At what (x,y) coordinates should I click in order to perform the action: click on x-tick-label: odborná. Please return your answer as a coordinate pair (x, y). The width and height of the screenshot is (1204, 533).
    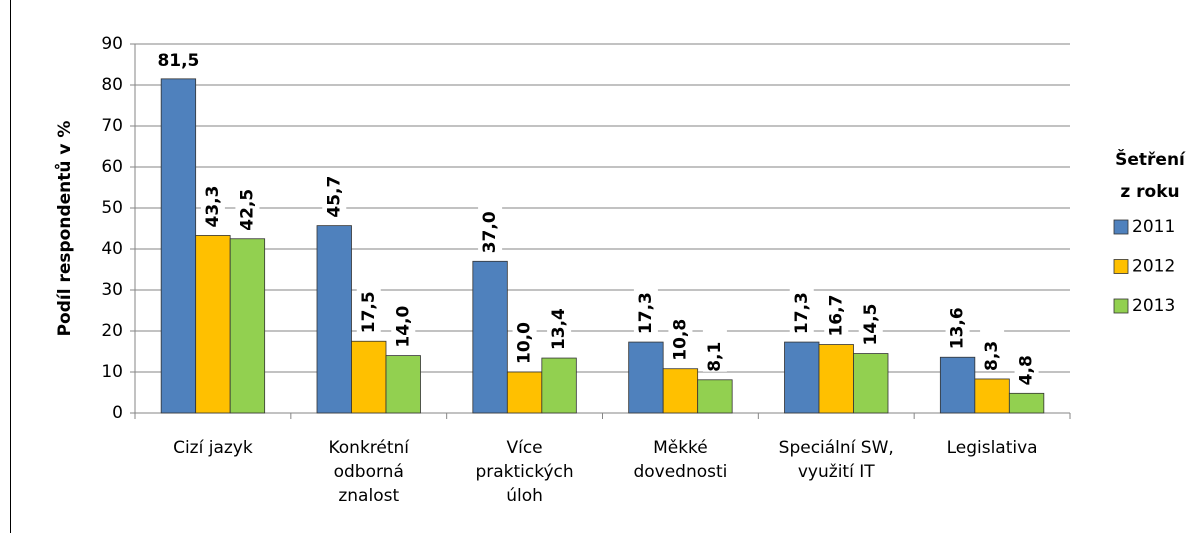
    Looking at the image, I should click on (369, 472).